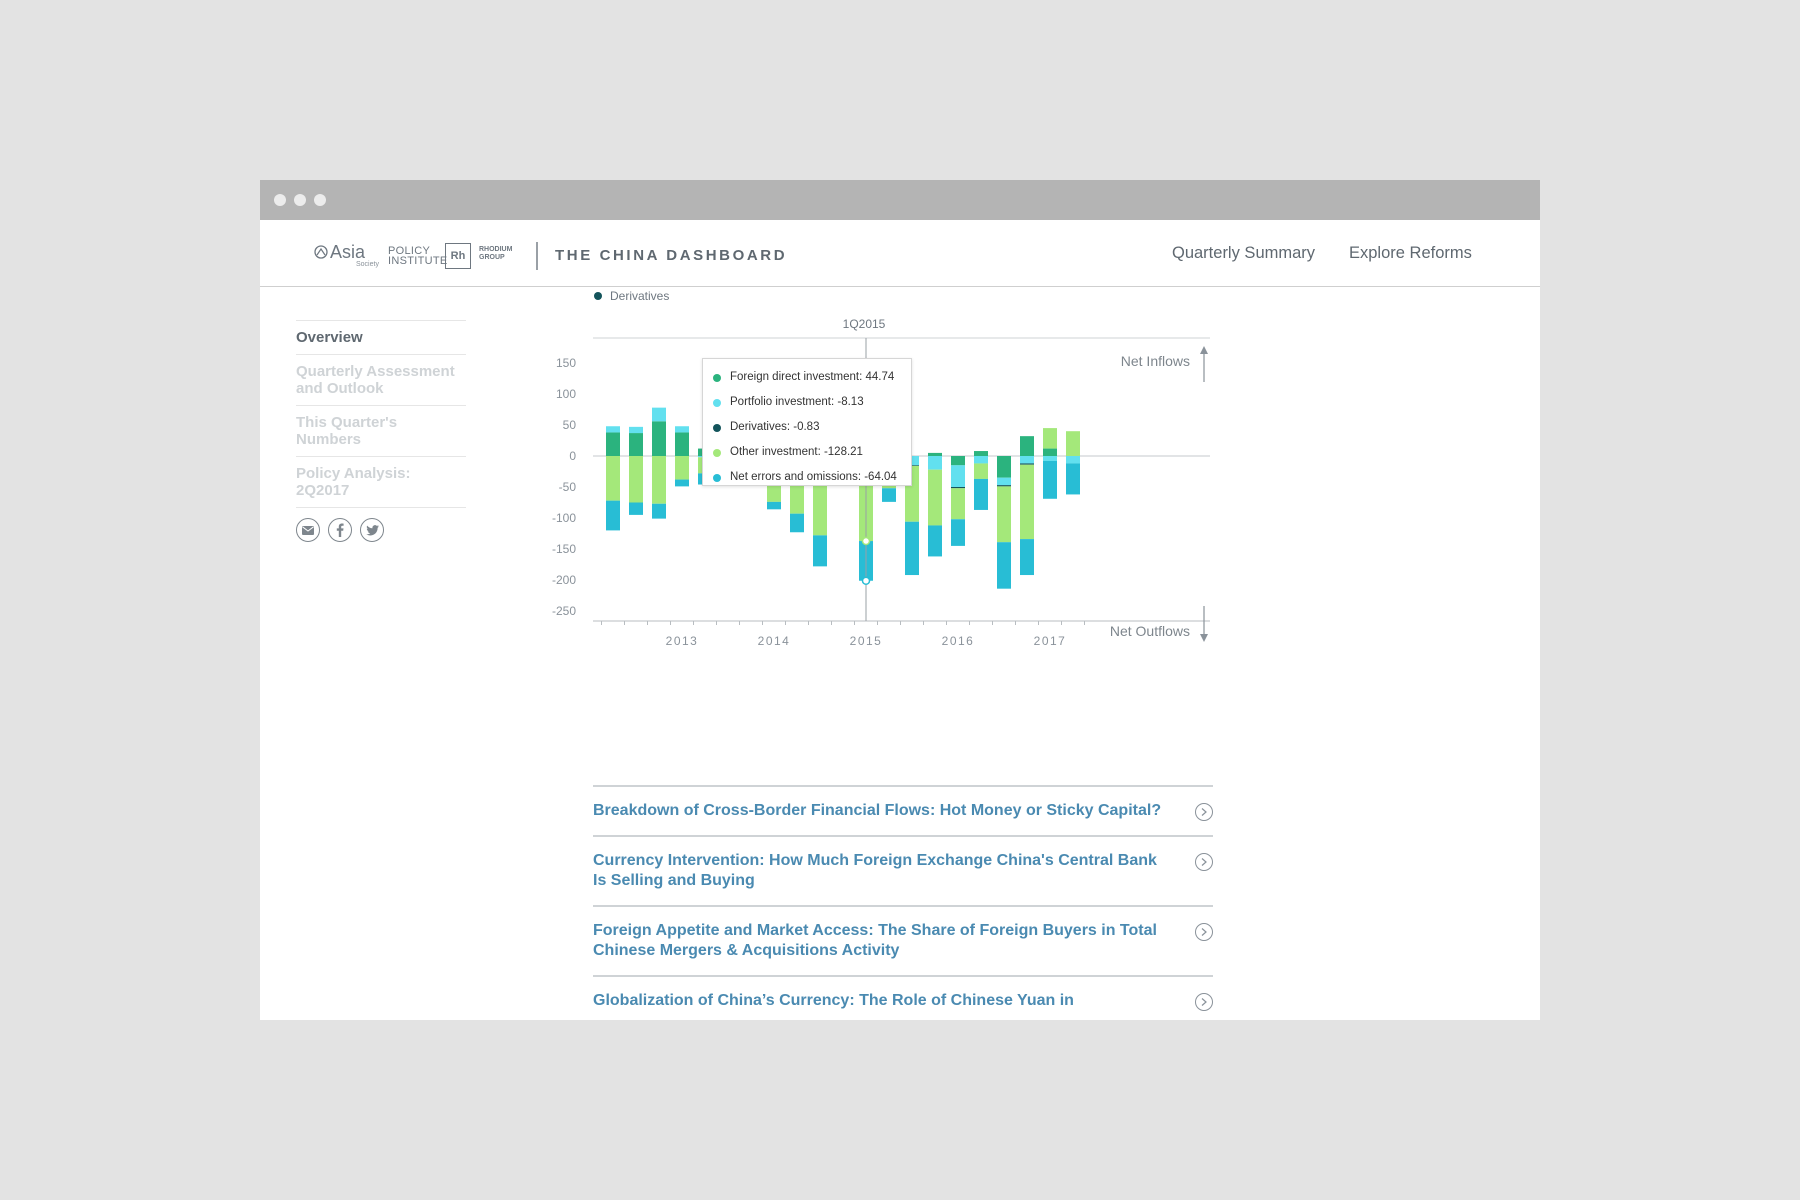  I want to click on tooltip-derivatives-text: Derivatives: -0.83, so click(775, 427).